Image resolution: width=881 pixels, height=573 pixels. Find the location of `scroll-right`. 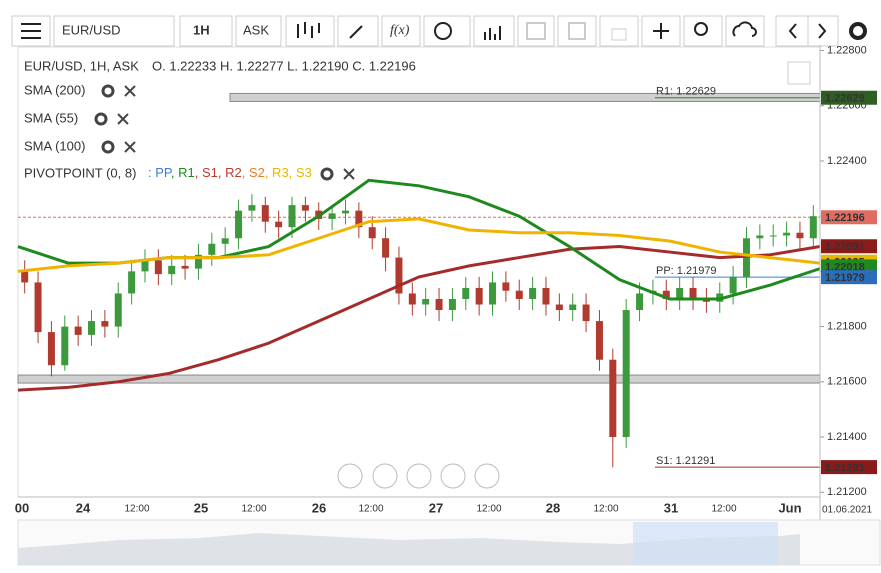

scroll-right is located at coordinates (487, 476).